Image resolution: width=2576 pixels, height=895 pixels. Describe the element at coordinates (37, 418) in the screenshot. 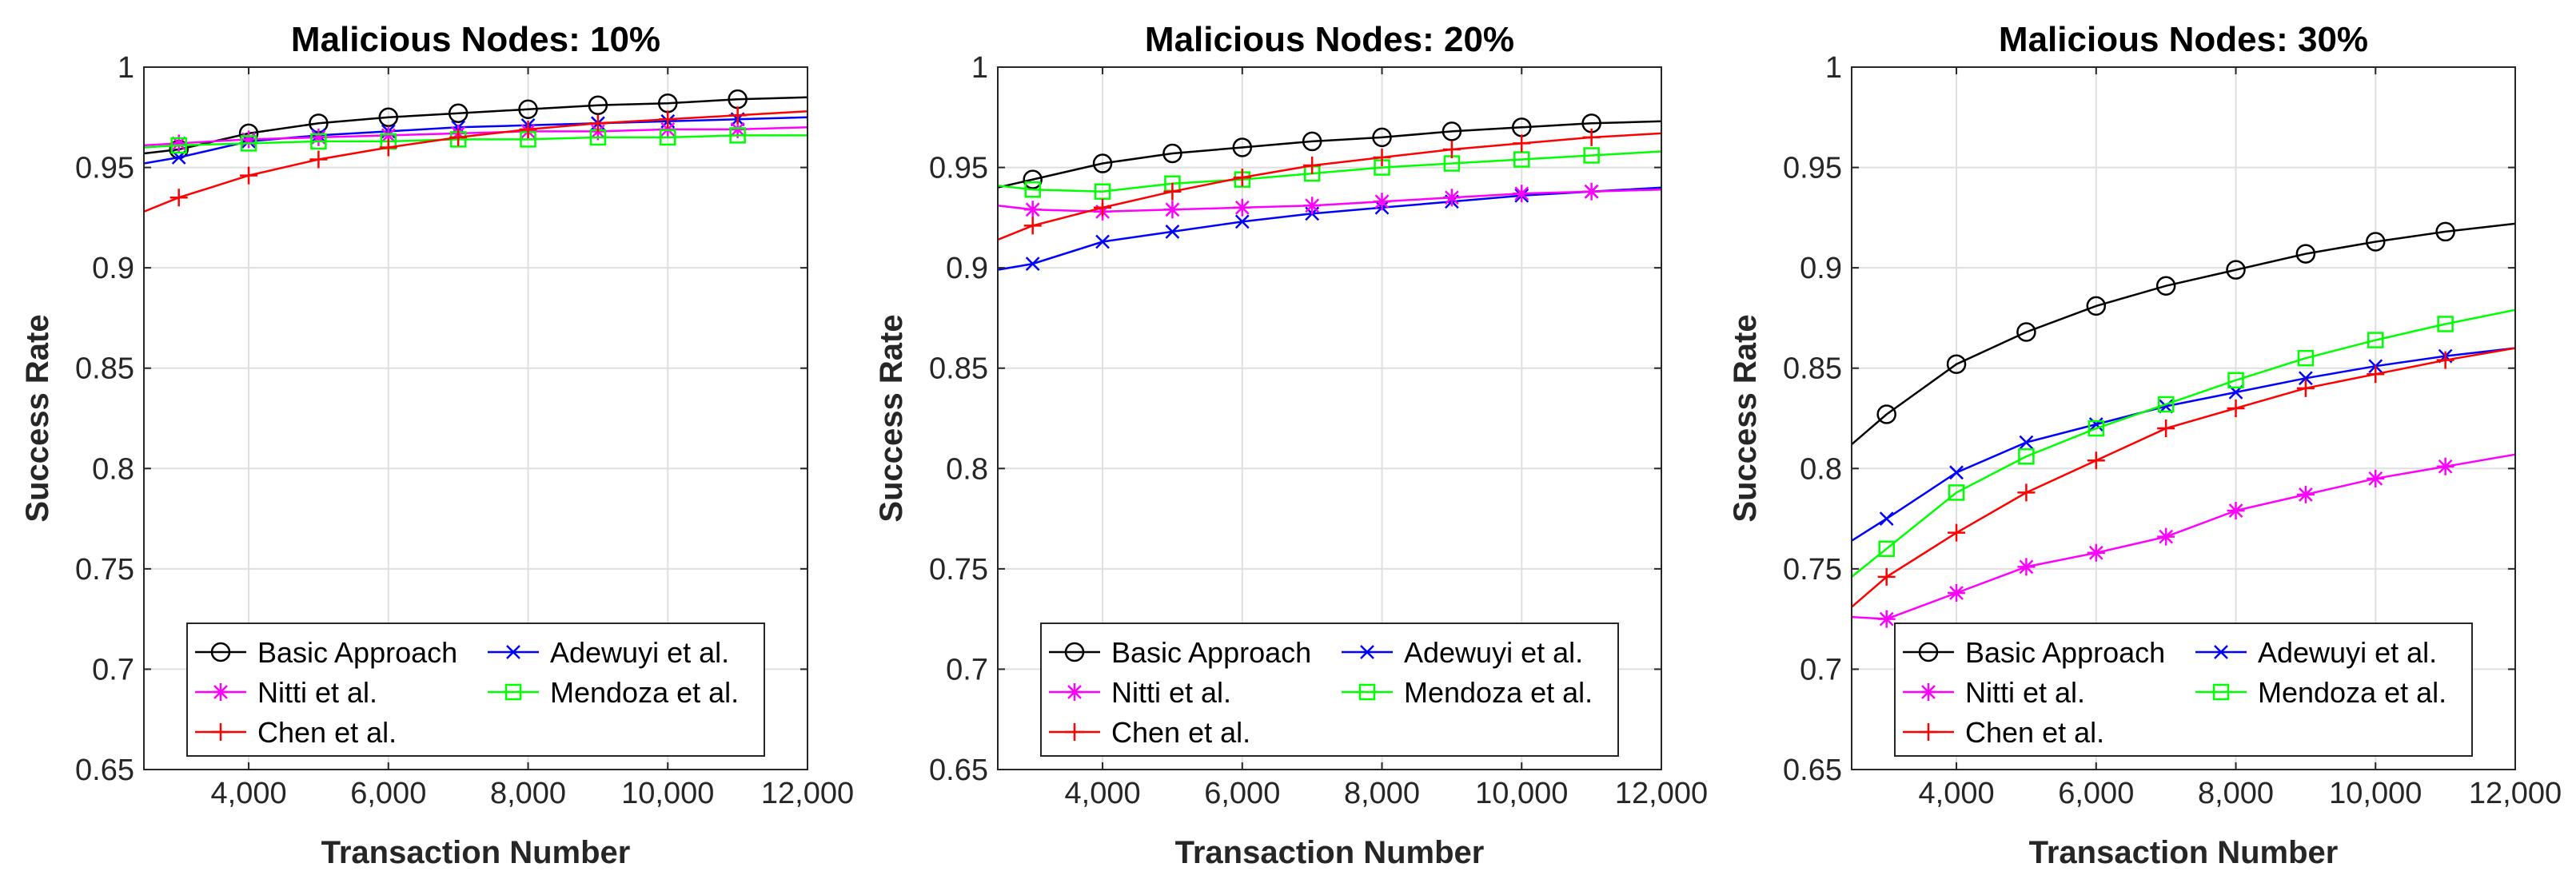

I see `y-axis-label: Success Rate` at that location.